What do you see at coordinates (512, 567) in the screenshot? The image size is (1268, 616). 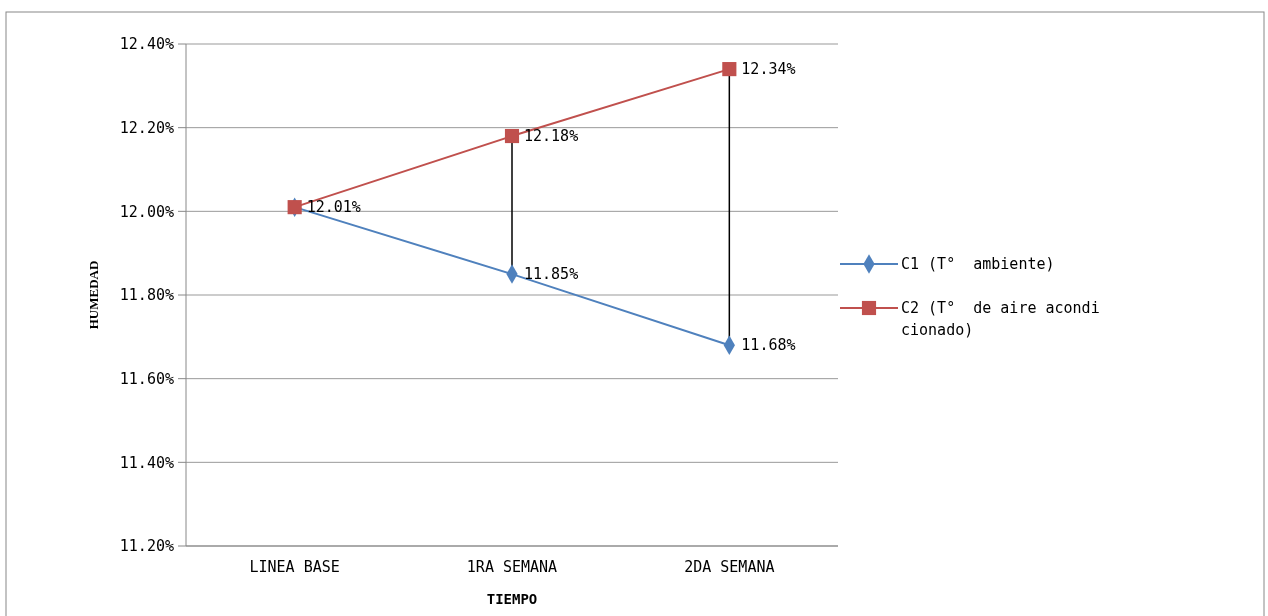 I see `x-tick-label: 1RA SEMANA` at bounding box center [512, 567].